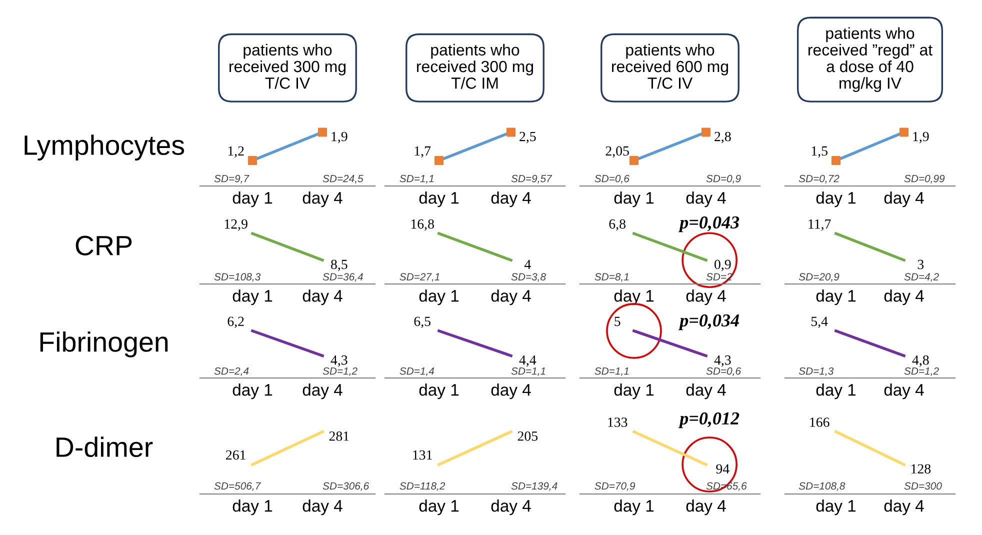 The image size is (982, 535). I want to click on data-label: 0,9, so click(722, 266).